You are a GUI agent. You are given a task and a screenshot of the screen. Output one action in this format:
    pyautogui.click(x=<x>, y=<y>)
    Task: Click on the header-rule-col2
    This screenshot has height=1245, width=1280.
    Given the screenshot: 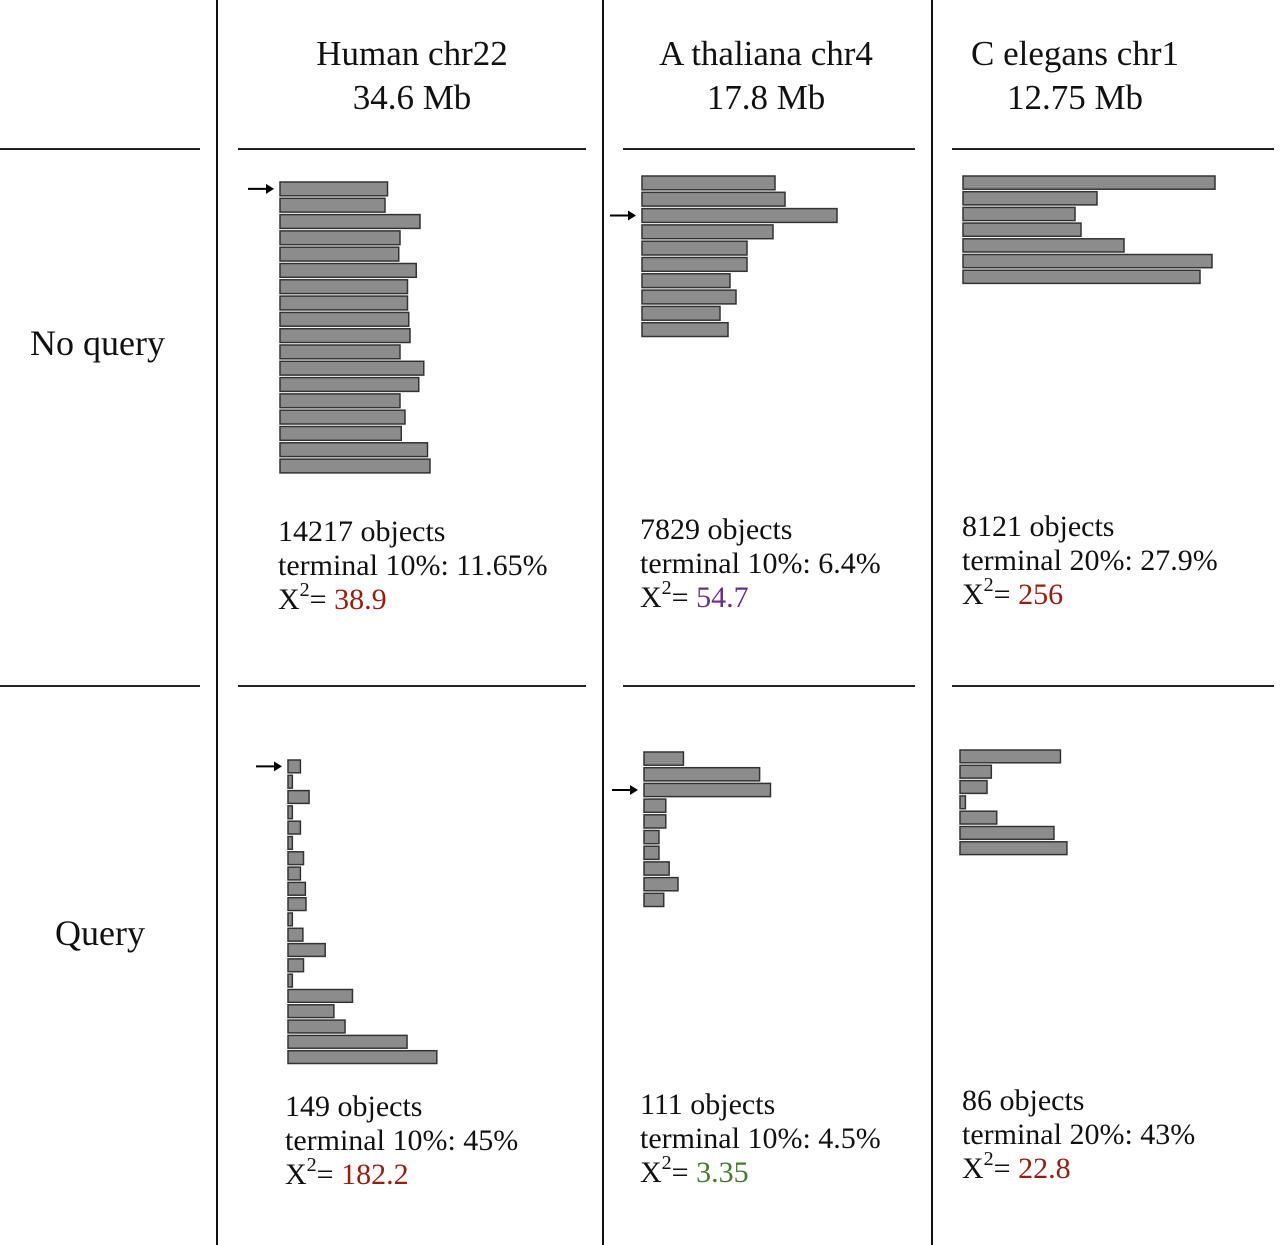 What is the action you would take?
    pyautogui.click(x=769, y=149)
    